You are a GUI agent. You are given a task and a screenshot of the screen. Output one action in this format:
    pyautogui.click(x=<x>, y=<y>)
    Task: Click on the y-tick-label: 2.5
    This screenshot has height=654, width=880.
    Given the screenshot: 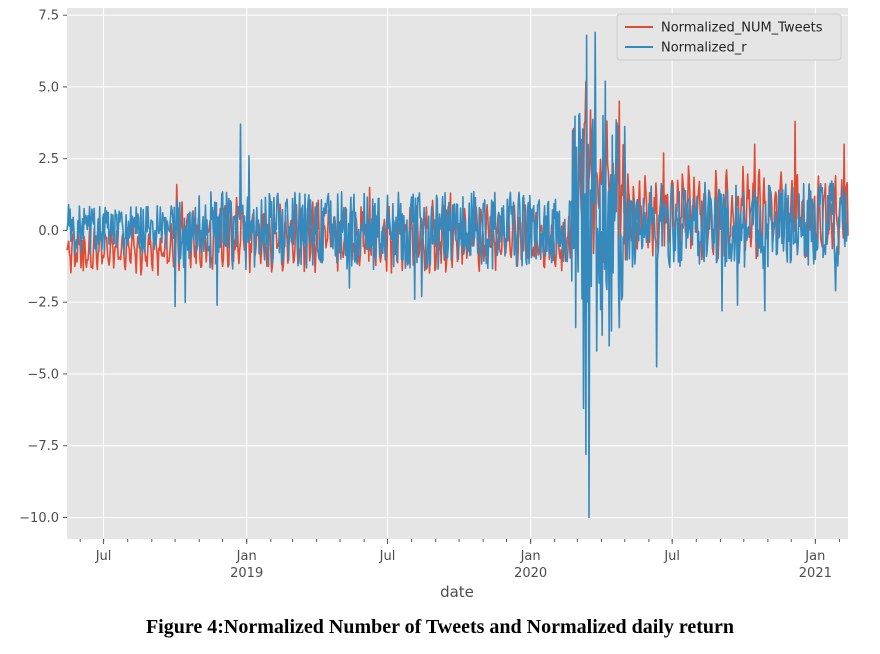 What is the action you would take?
    pyautogui.click(x=48, y=159)
    